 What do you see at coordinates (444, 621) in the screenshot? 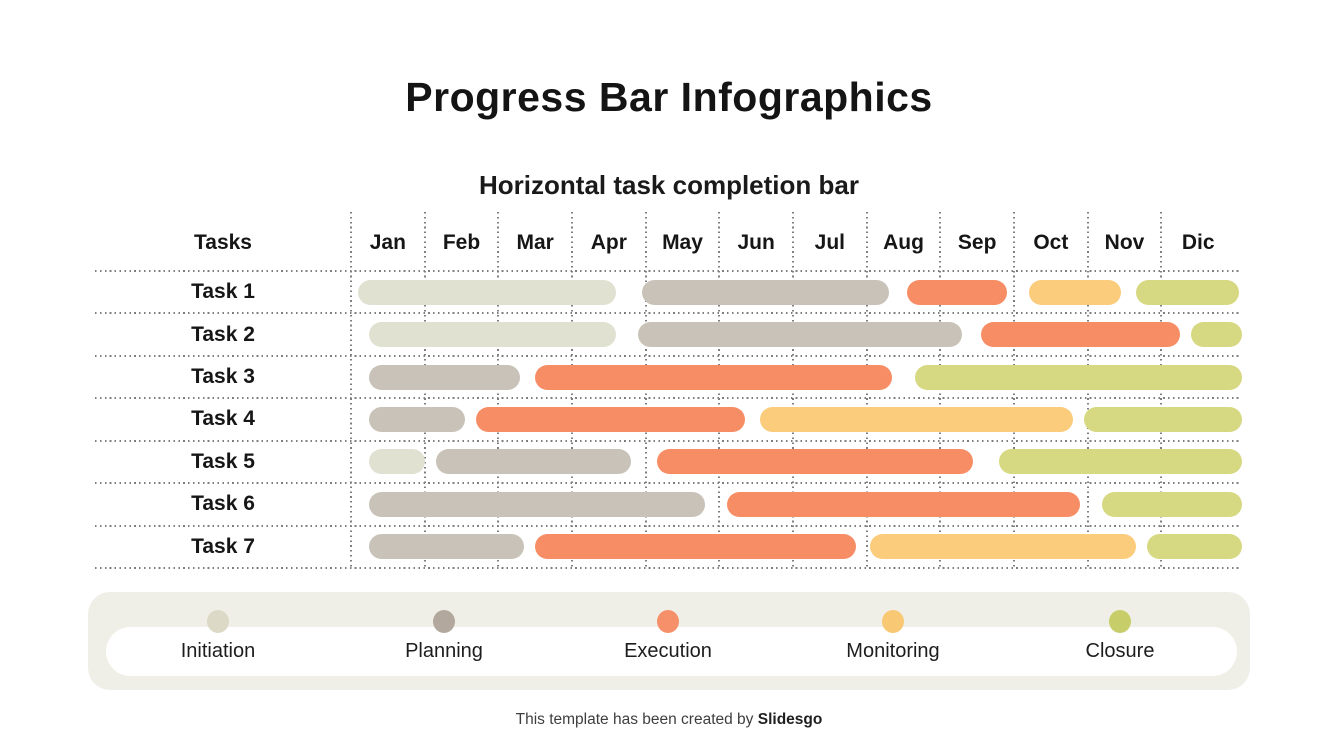
I see `legend-dot-planning` at bounding box center [444, 621].